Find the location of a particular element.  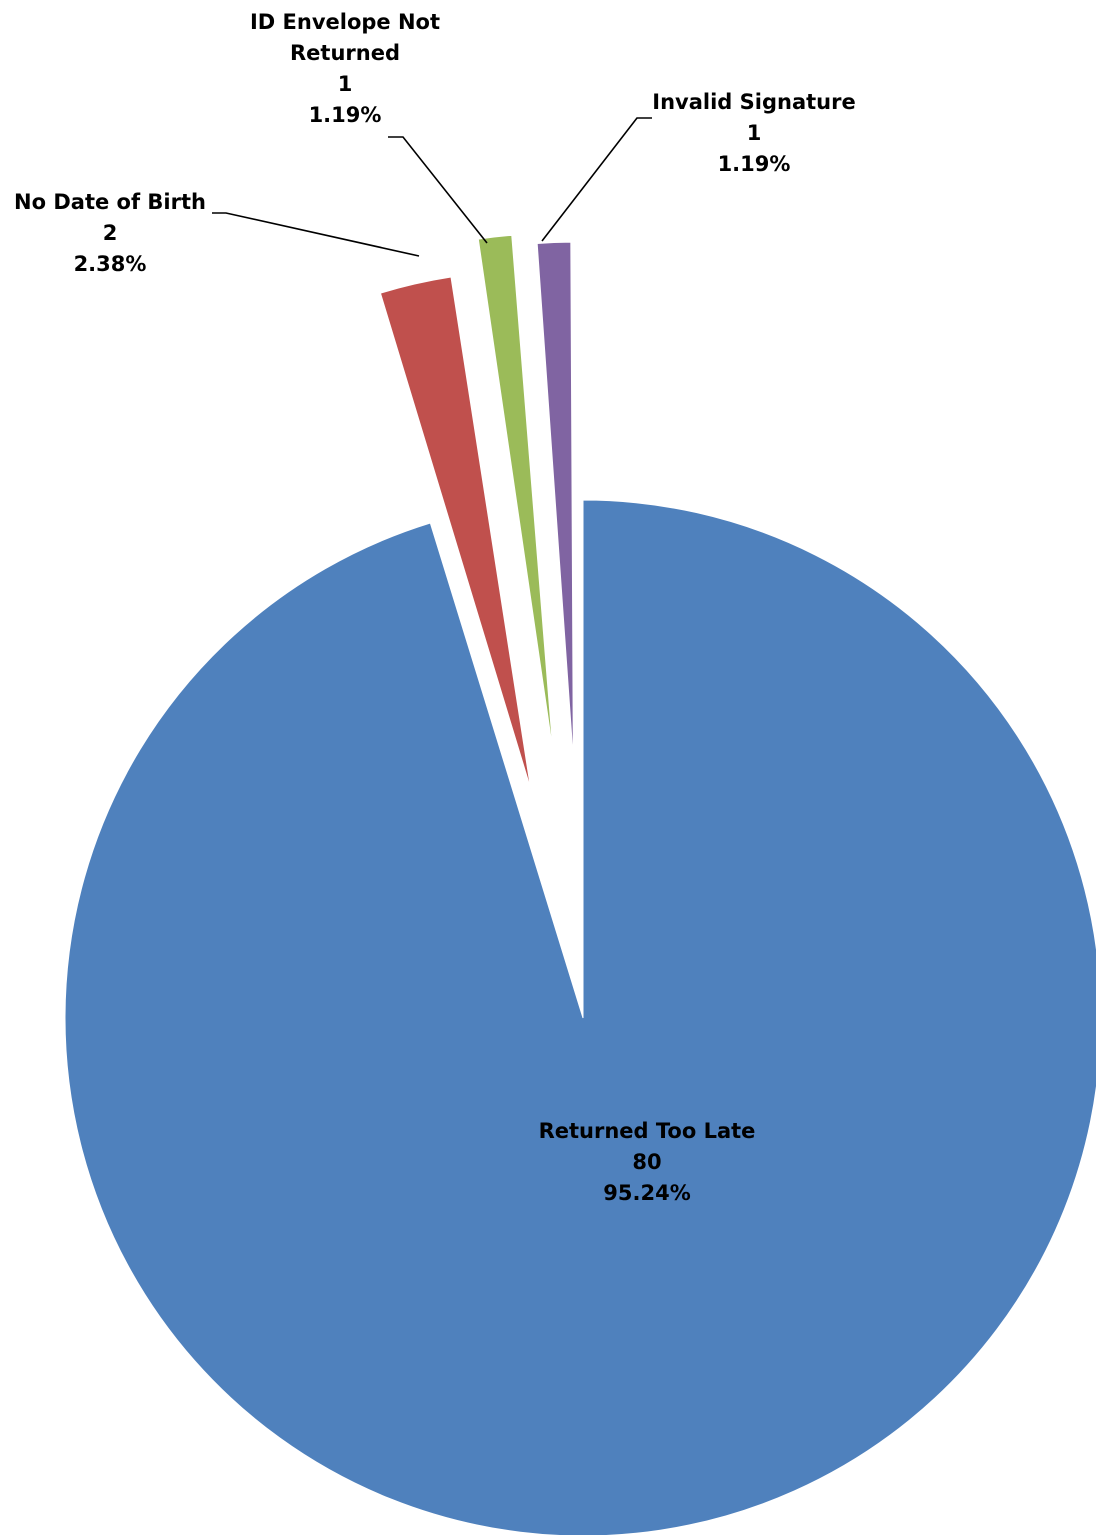

data-label-percent-id-envelope-not-returned: 1.19% is located at coordinates (345, 115).